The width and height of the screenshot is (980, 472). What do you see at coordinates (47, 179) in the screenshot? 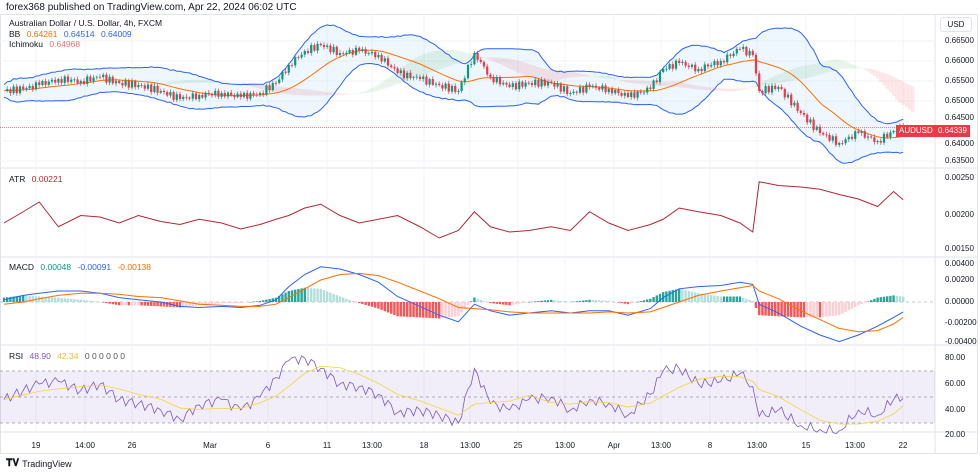
I see `atr-value: 0.00221` at bounding box center [47, 179].